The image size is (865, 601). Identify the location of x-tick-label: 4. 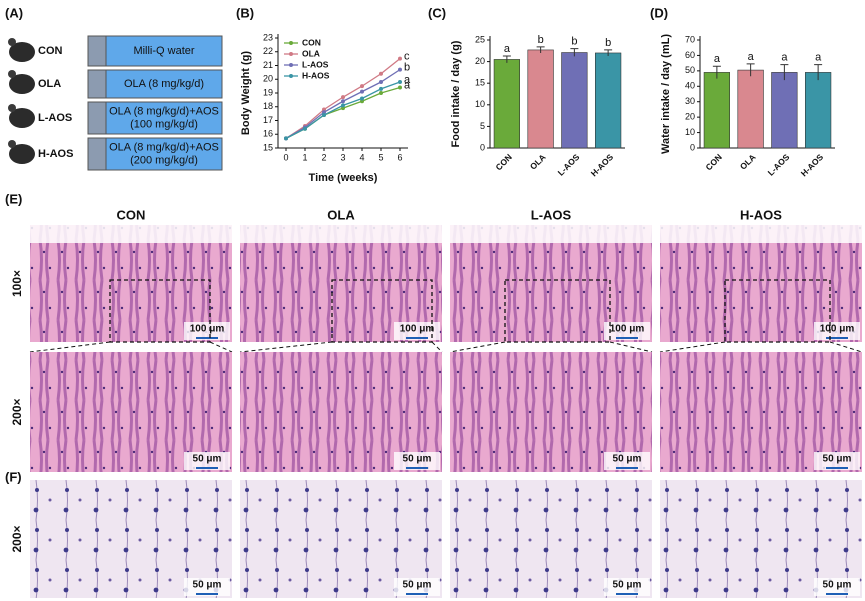
(361, 157).